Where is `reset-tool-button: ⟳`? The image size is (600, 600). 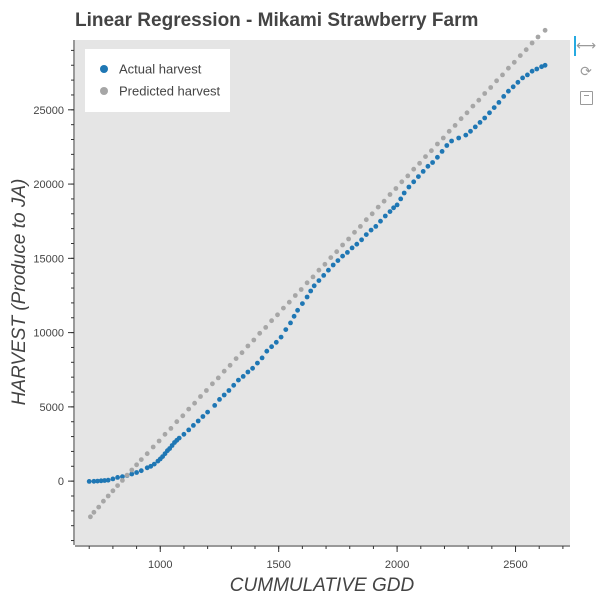
reset-tool-button: ⟳ is located at coordinates (586, 72).